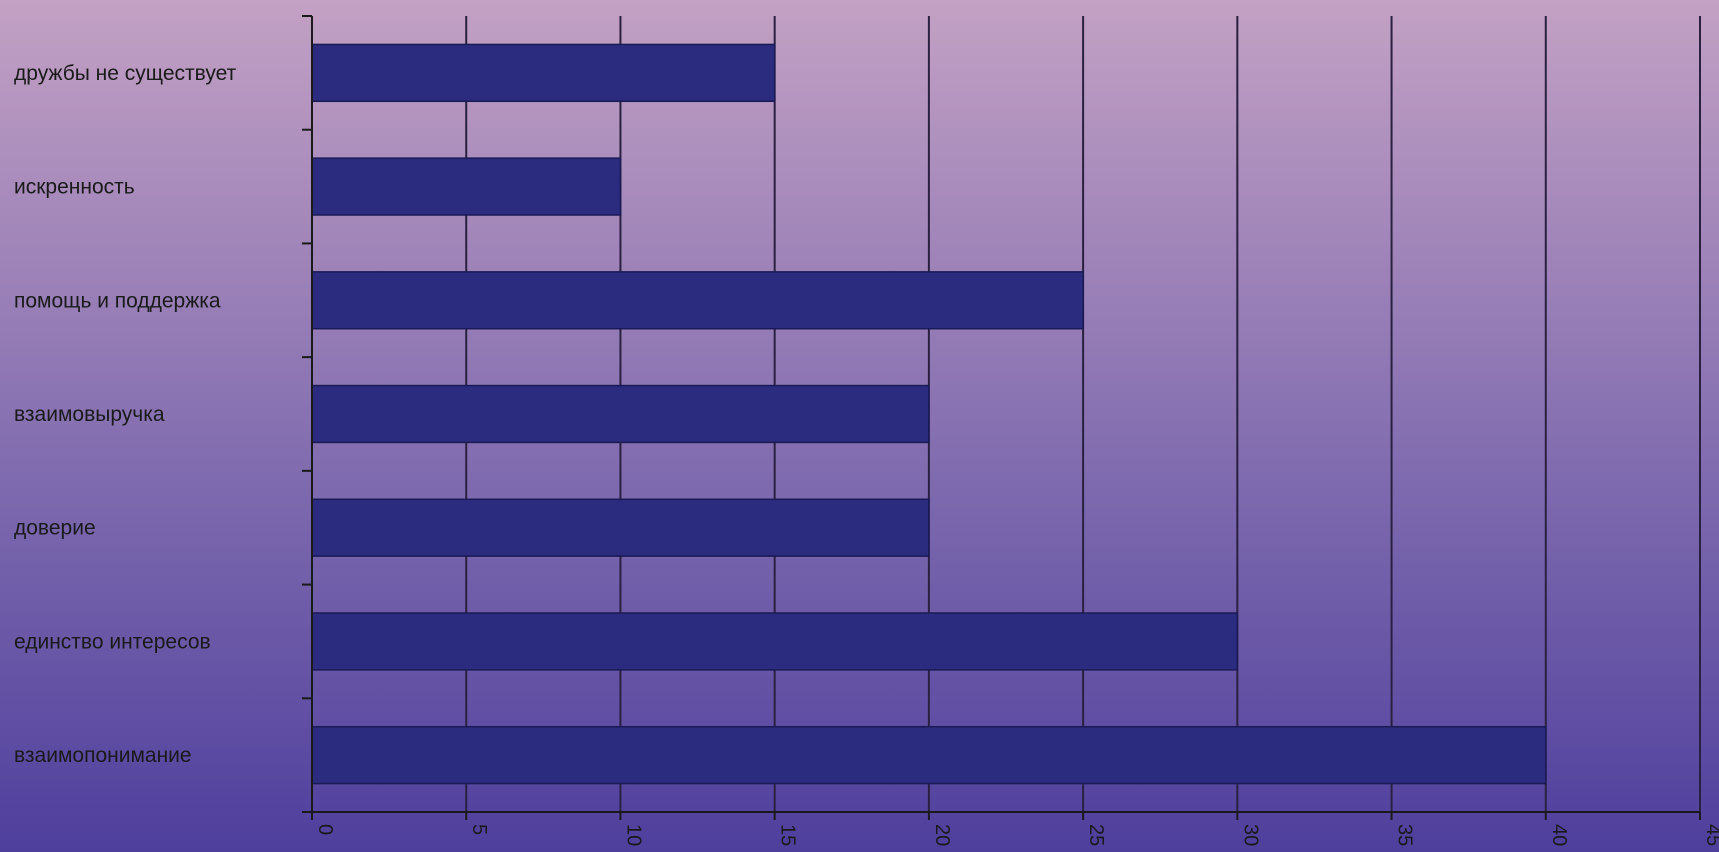 This screenshot has width=1719, height=852. Describe the element at coordinates (1559, 835) in the screenshot. I see `x-tick-label-40: 40` at that location.